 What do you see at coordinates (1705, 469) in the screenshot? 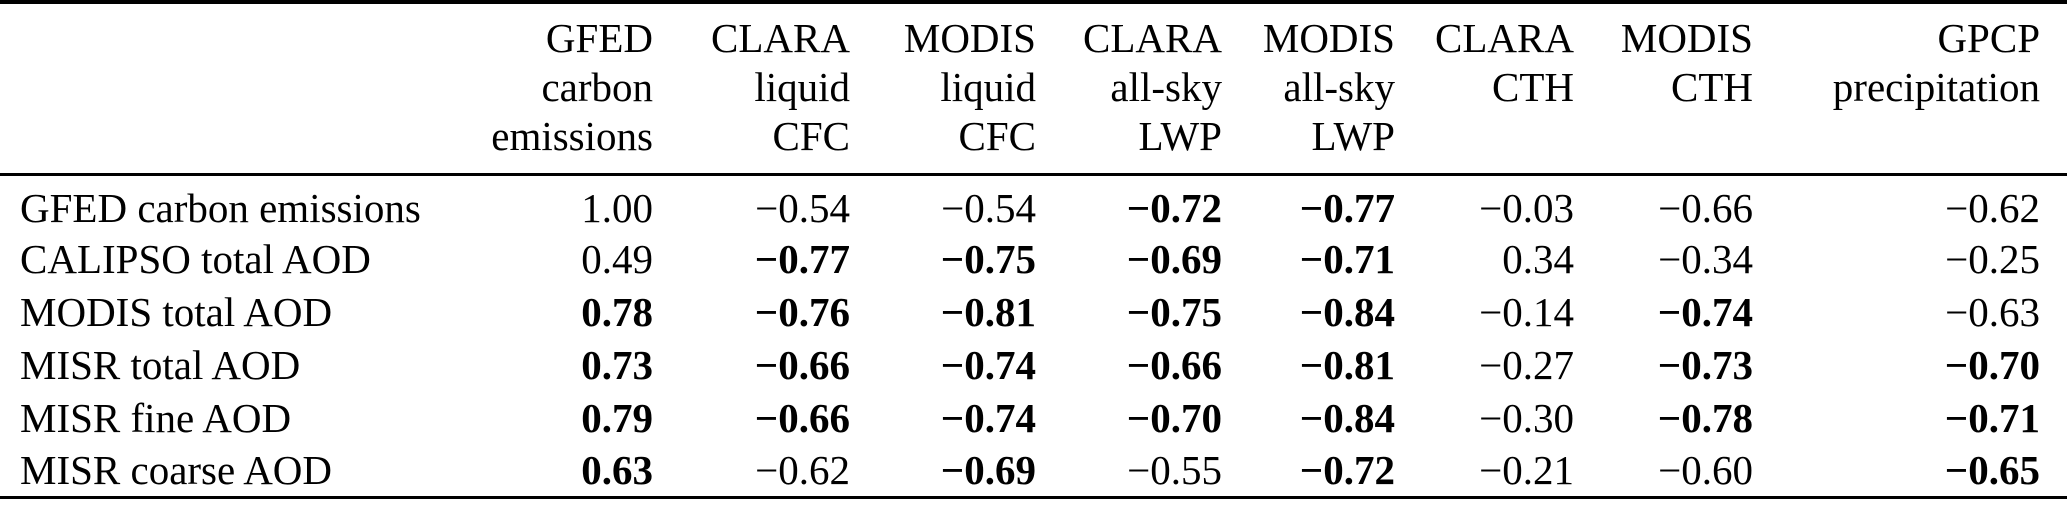
I see `correlation-value: −0.60` at bounding box center [1705, 469].